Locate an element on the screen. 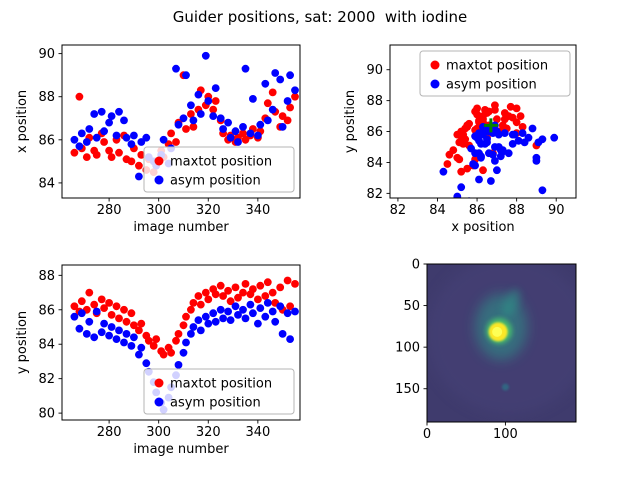 This screenshot has width=640, height=480. x-axis-label: x position is located at coordinates (482, 227).